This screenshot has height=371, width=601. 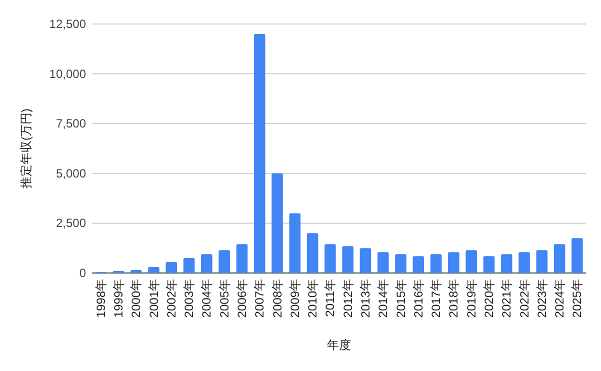 I want to click on x-tick-label: 2021年, so click(x=507, y=298).